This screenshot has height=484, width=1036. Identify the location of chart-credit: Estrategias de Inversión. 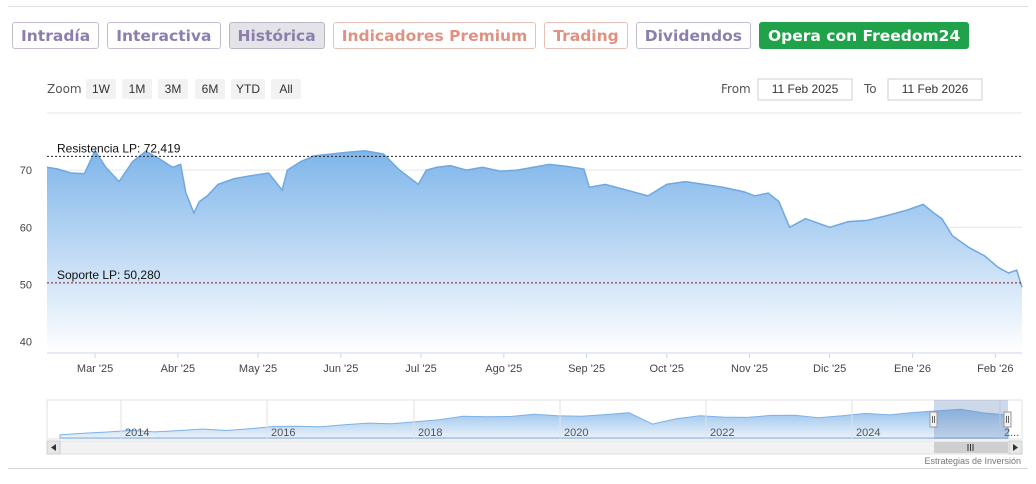
(972, 461).